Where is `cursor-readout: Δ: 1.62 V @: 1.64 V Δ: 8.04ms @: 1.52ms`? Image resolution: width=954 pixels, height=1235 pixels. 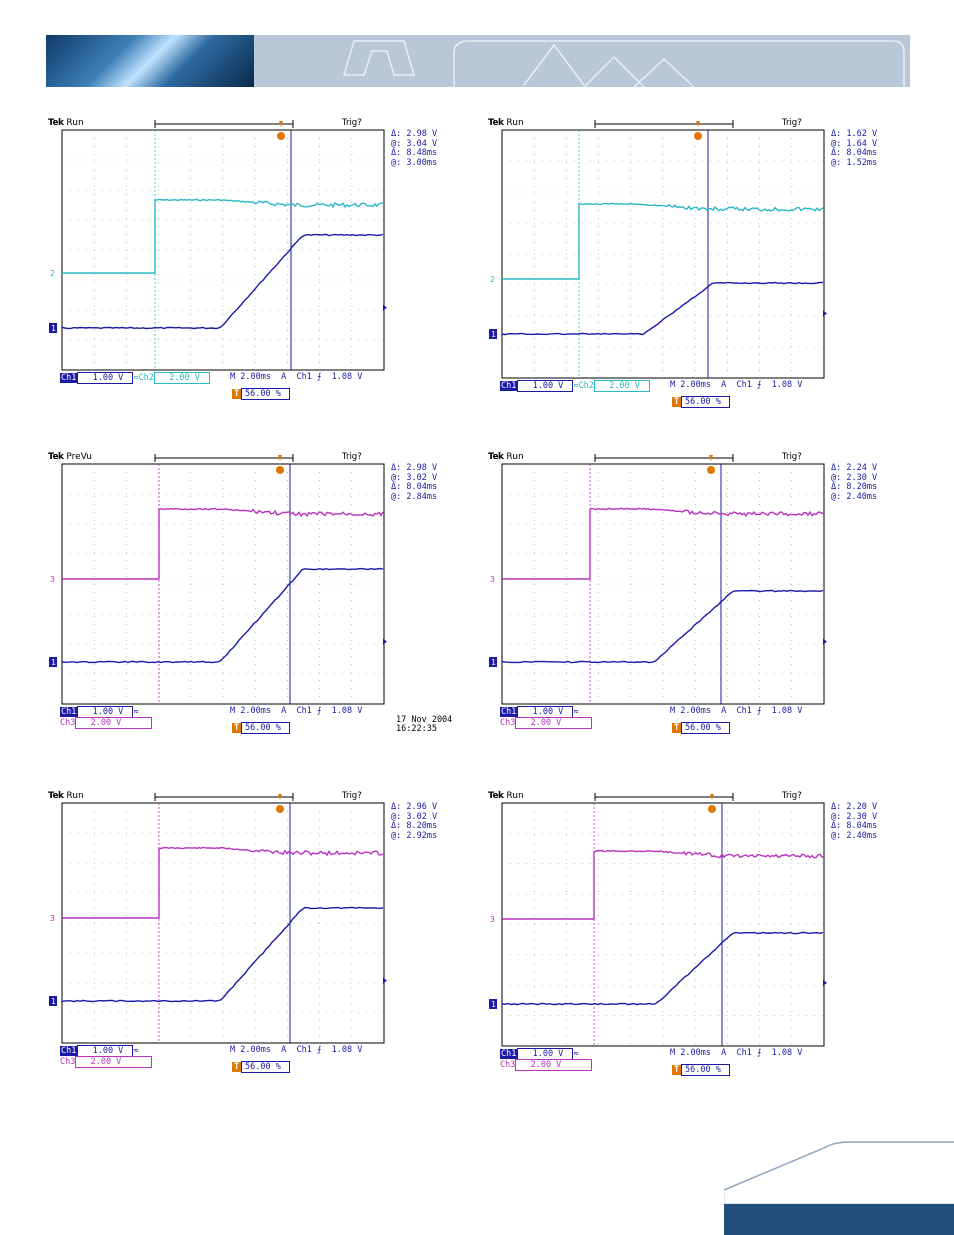
cursor-readout: Δ: 1.62 V @: 1.64 V Δ: 8.04ms @: 1.52ms is located at coordinates (854, 148).